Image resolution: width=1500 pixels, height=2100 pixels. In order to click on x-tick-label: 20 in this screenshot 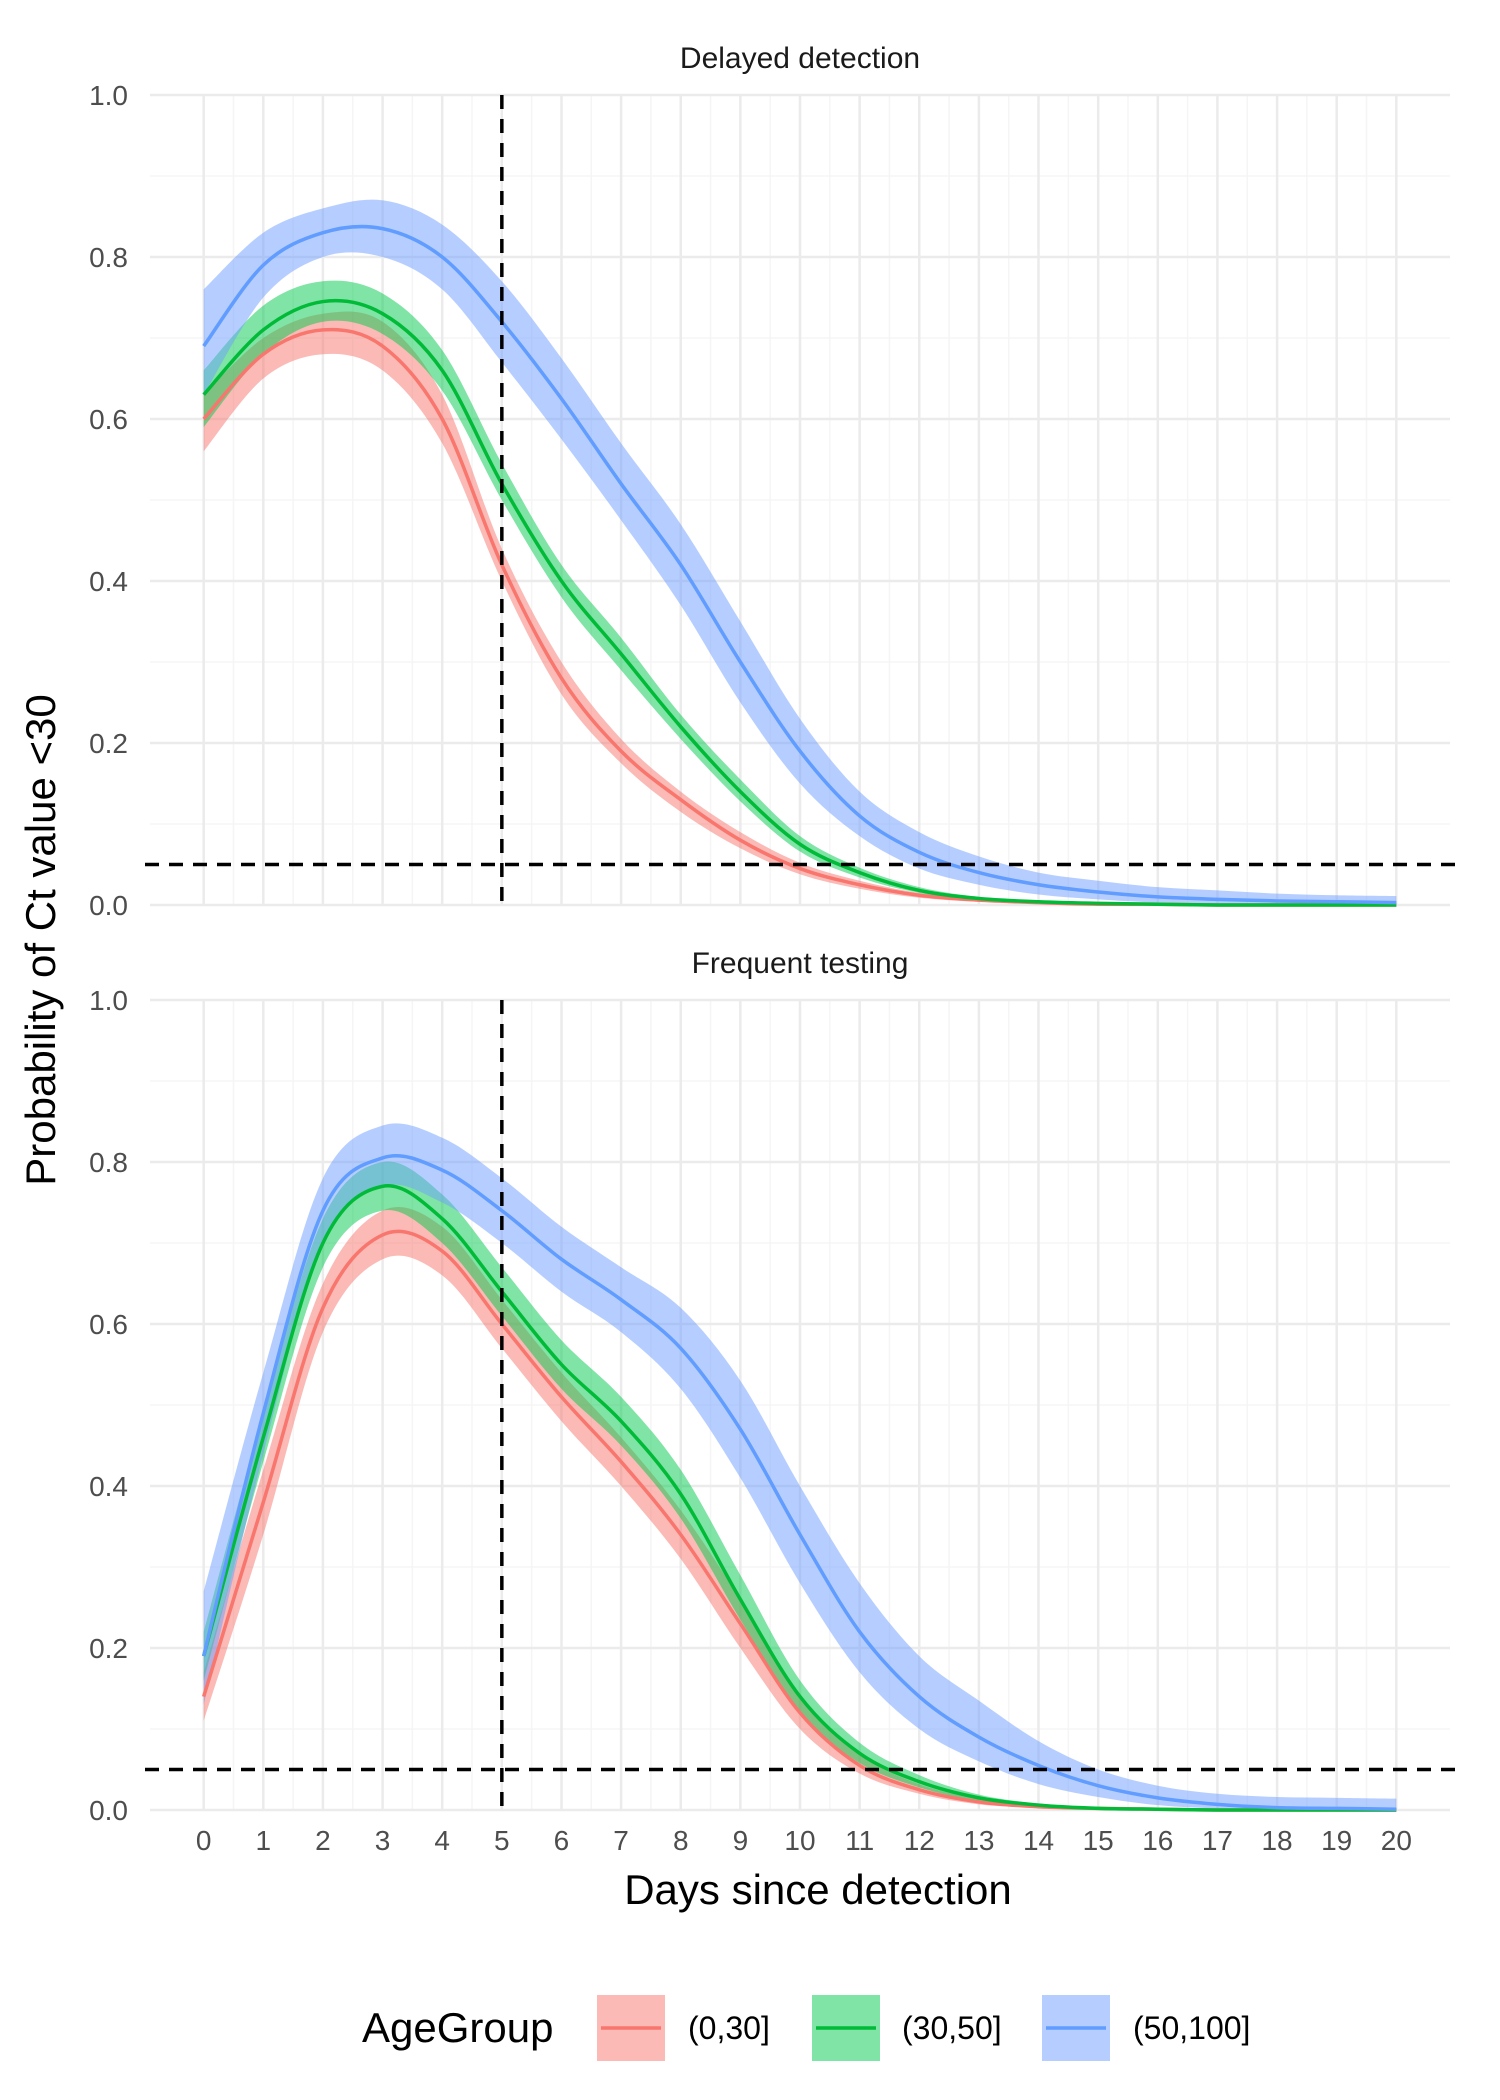, I will do `click(1396, 1840)`.